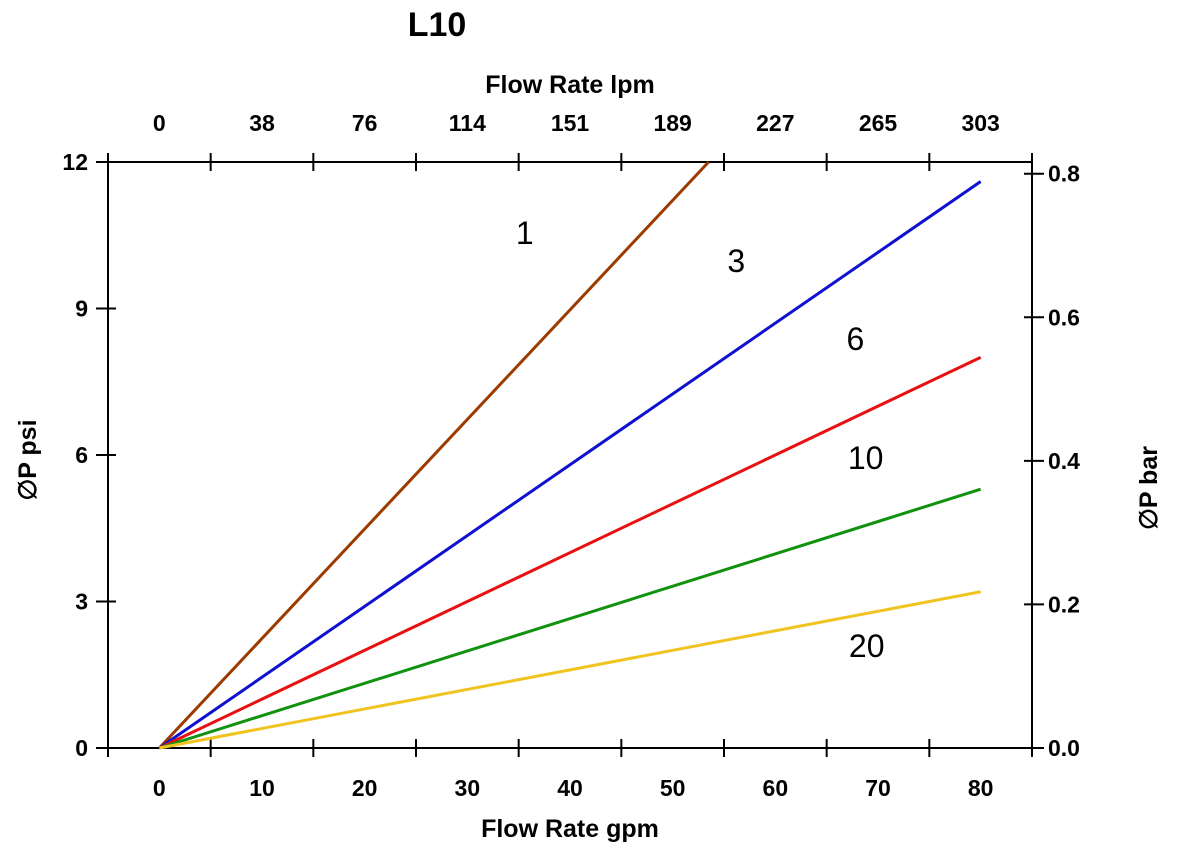 The width and height of the screenshot is (1194, 857). Describe the element at coordinates (1064, 174) in the screenshot. I see `right-tick-label: 0.8` at that location.